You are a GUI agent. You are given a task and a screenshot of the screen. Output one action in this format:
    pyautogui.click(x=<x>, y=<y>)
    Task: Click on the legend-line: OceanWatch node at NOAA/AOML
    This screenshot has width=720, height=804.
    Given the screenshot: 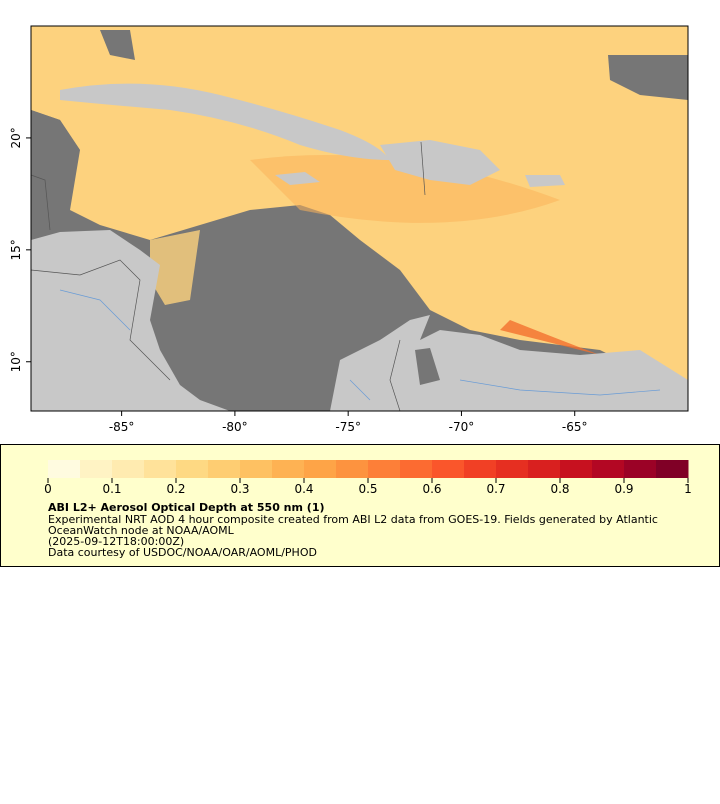 What is the action you would take?
    pyautogui.click(x=141, y=530)
    